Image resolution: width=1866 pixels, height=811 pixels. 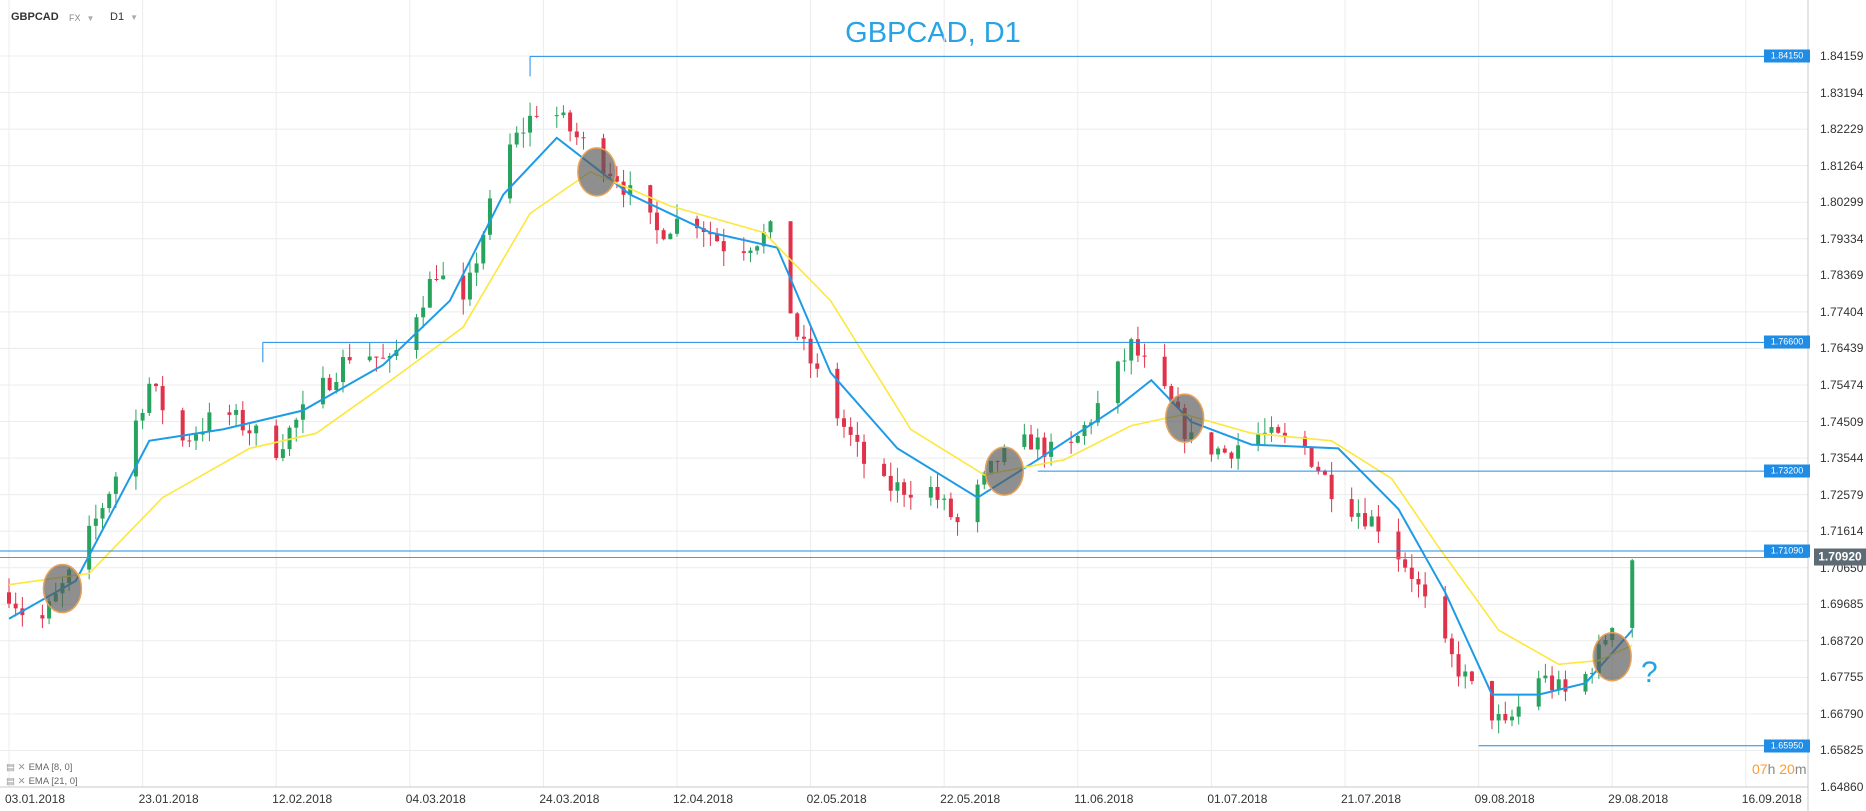 What do you see at coordinates (1842, 202) in the screenshot?
I see `y-tick-label: 1.80299` at bounding box center [1842, 202].